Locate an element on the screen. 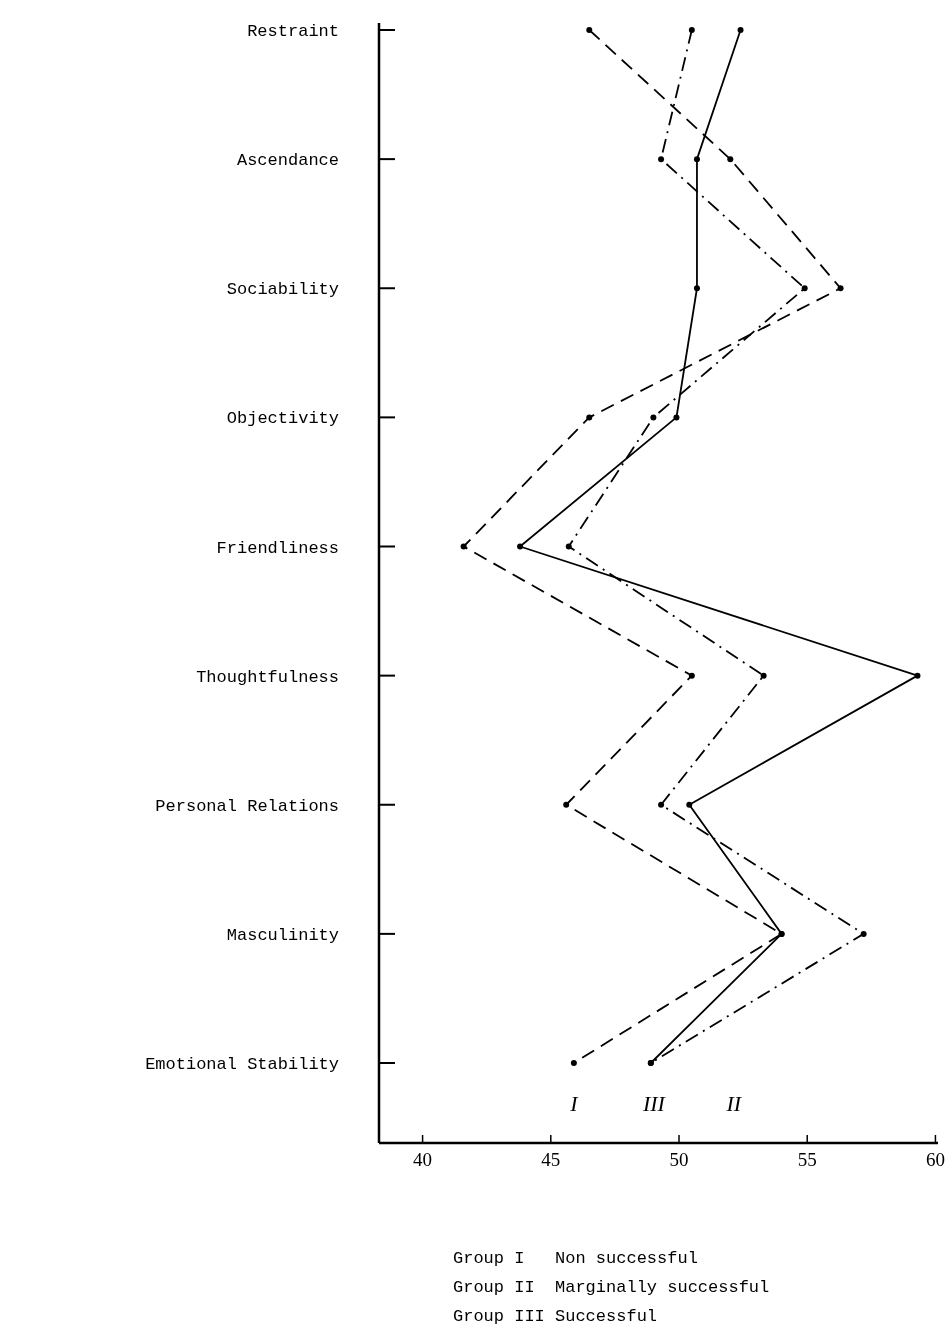 This screenshot has width=945, height=1325. y-tick-label: Friendliness is located at coordinates (277, 548).